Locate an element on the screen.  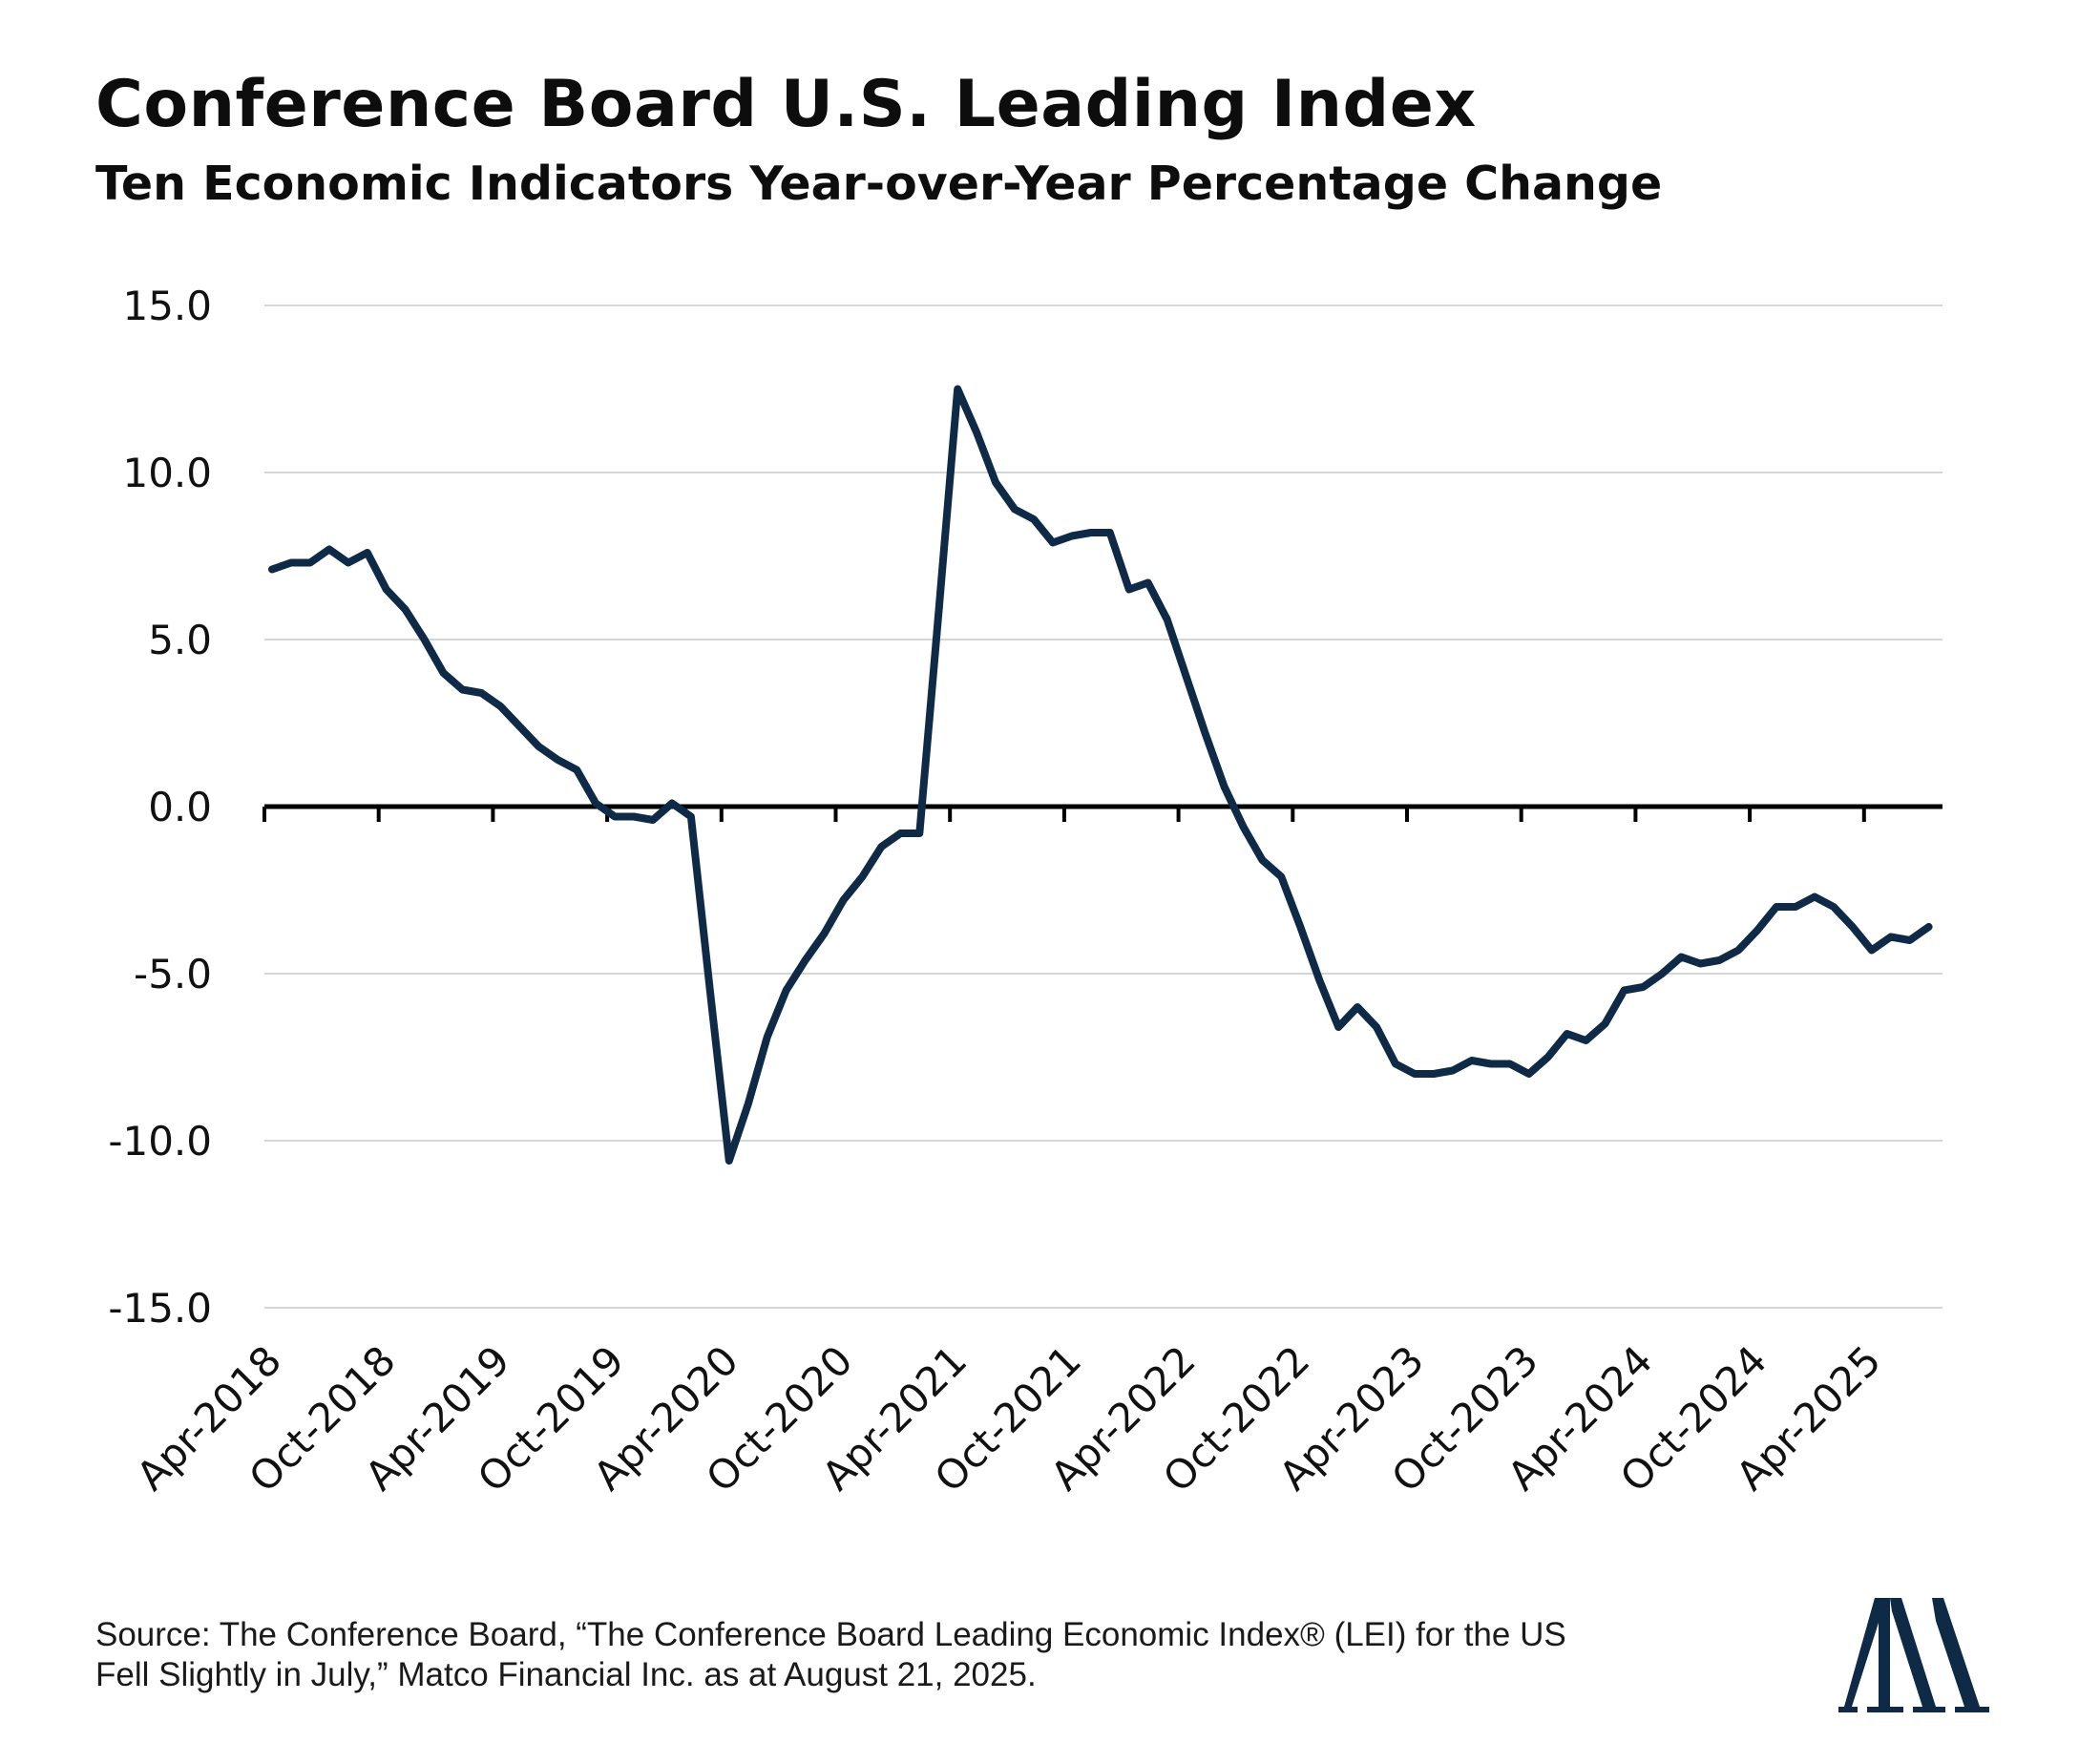
chart-title: Conference Board U.S. Leading Index is located at coordinates (786, 105).